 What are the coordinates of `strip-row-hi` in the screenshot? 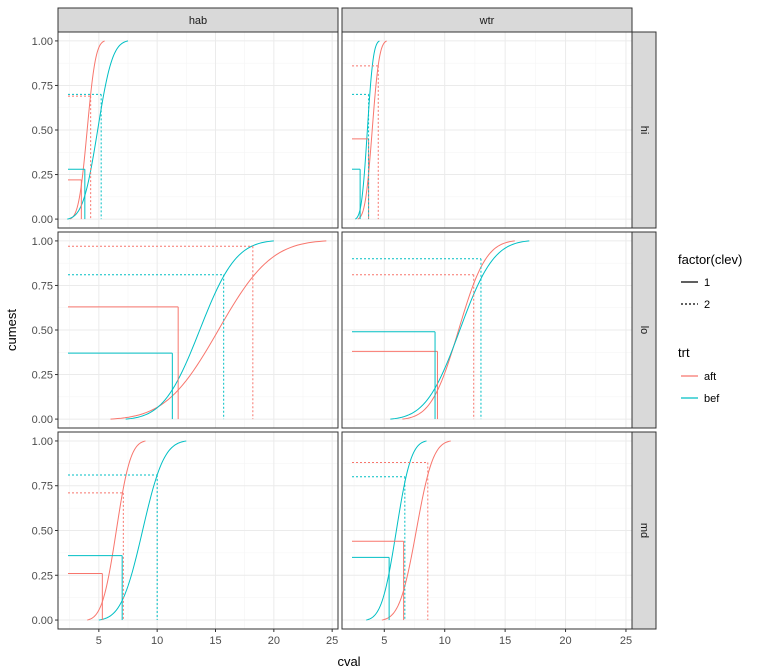 It's located at (644, 130).